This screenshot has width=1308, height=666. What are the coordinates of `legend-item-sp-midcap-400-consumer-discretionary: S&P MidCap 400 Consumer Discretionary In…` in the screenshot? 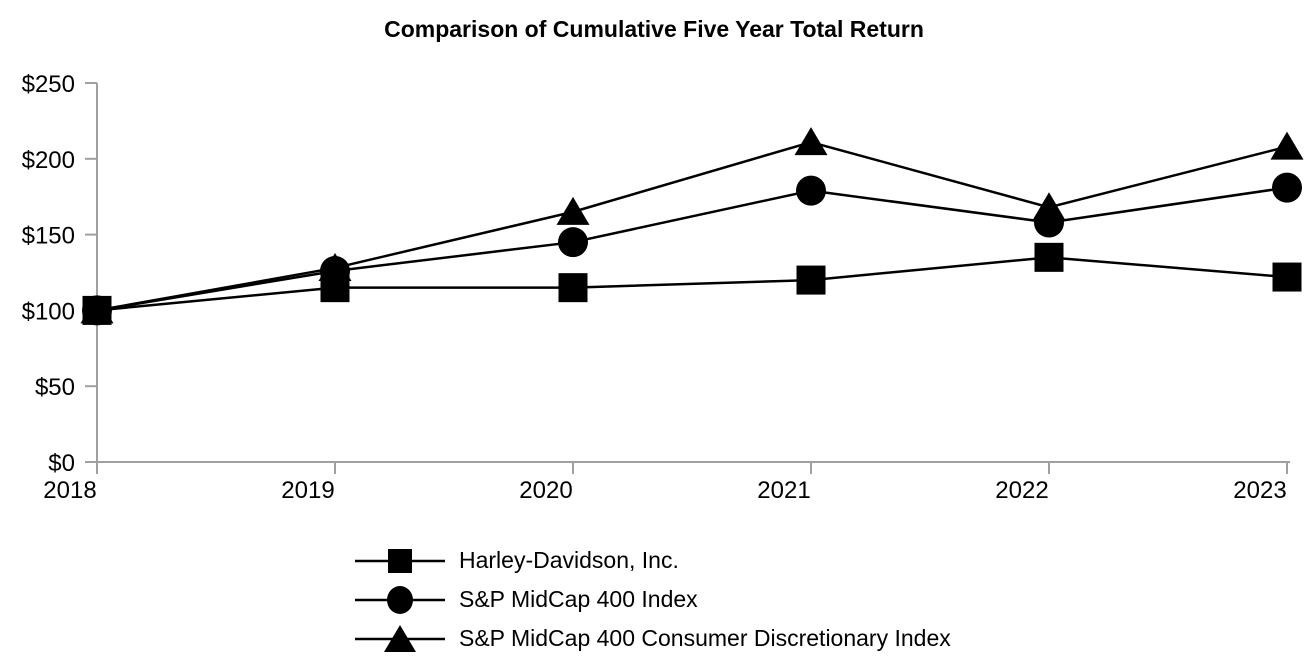 It's located at (652, 638).